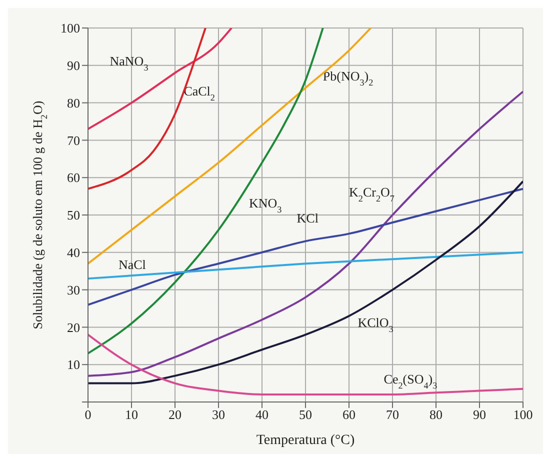  I want to click on x-axis-title: Temperatura (°C), so click(305, 440).